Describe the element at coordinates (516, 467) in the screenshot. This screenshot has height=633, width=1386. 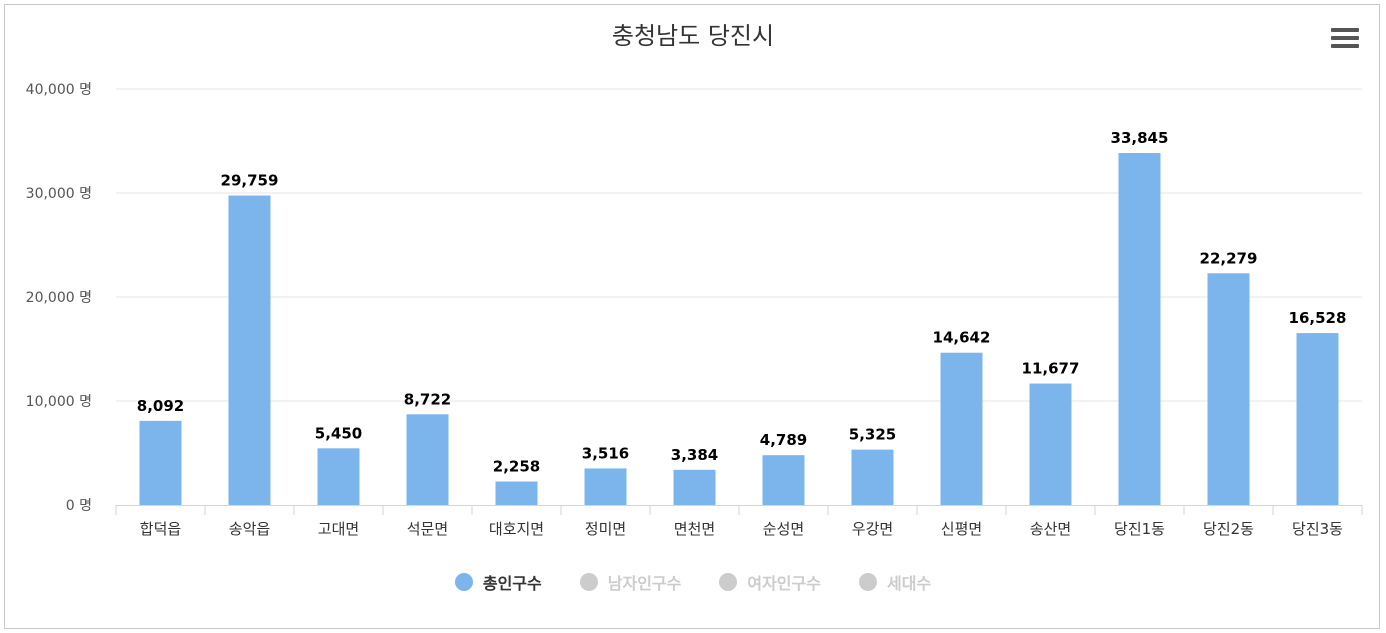
I see `data-label: 2,258` at that location.